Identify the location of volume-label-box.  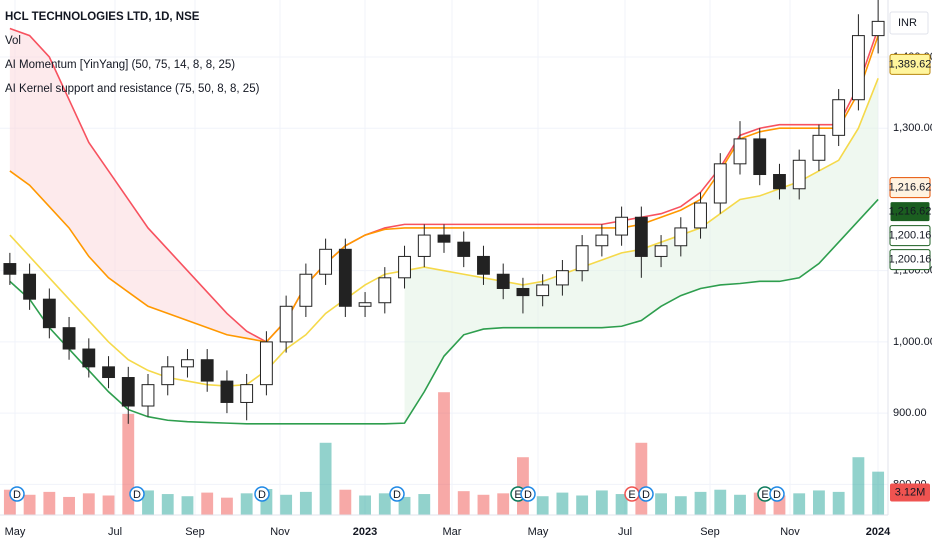
(910, 492).